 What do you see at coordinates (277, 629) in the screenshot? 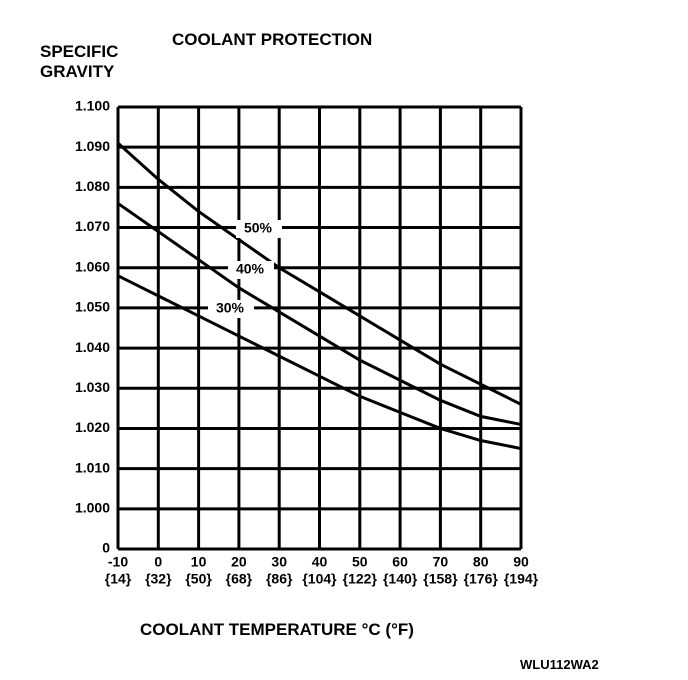
I see `x-axis-label: COOLANT TEMPERATURE °C (°F)` at bounding box center [277, 629].